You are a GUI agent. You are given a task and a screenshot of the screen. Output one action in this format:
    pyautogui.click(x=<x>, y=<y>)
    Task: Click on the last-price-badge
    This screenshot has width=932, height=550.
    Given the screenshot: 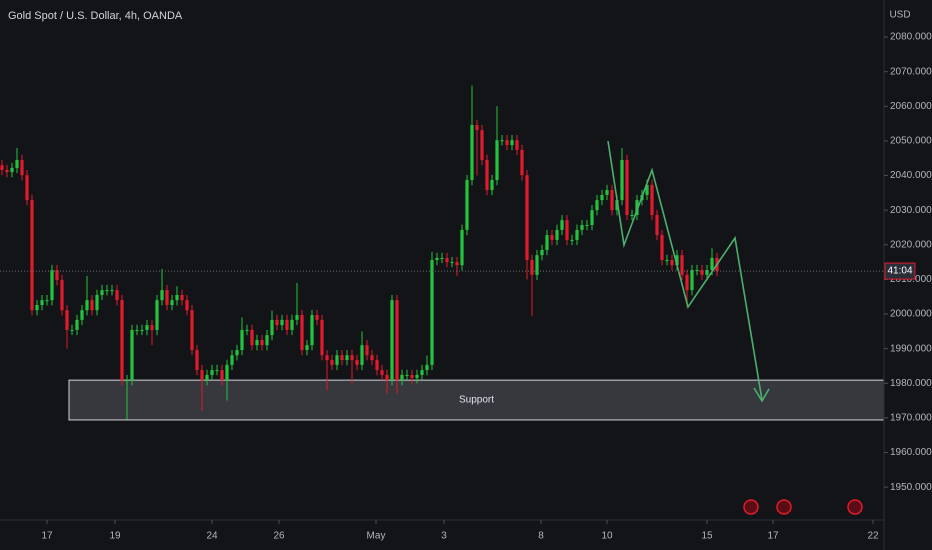 What is the action you would take?
    pyautogui.click(x=900, y=271)
    